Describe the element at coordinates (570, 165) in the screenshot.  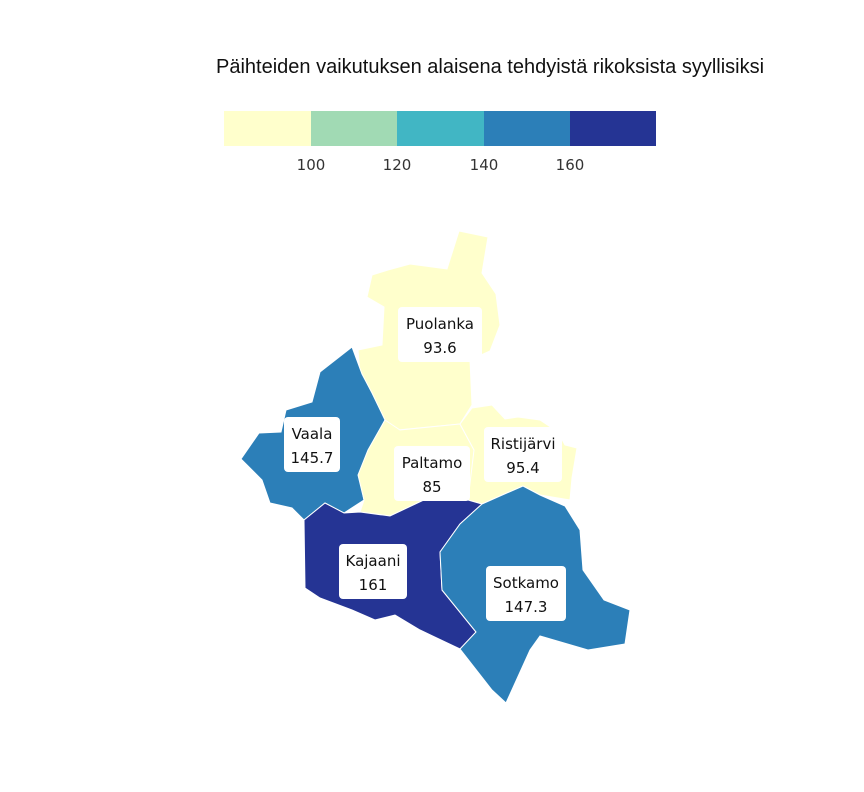
I see `legend-tick-160: 160` at that location.